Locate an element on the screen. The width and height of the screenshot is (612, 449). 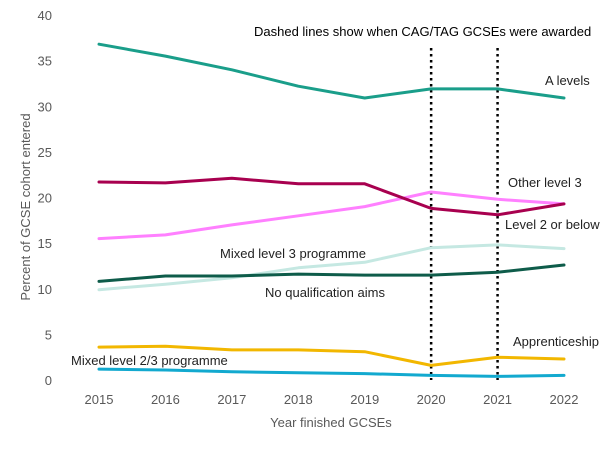
y-axis-title: Percent of GCSE cohort entered is located at coordinates (25, 206).